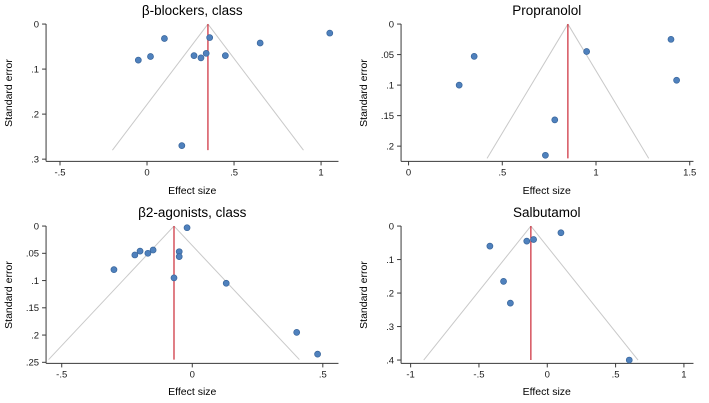 This screenshot has width=709, height=403. What do you see at coordinates (32, 362) in the screenshot?
I see `y-tick-label: .25` at bounding box center [32, 362].